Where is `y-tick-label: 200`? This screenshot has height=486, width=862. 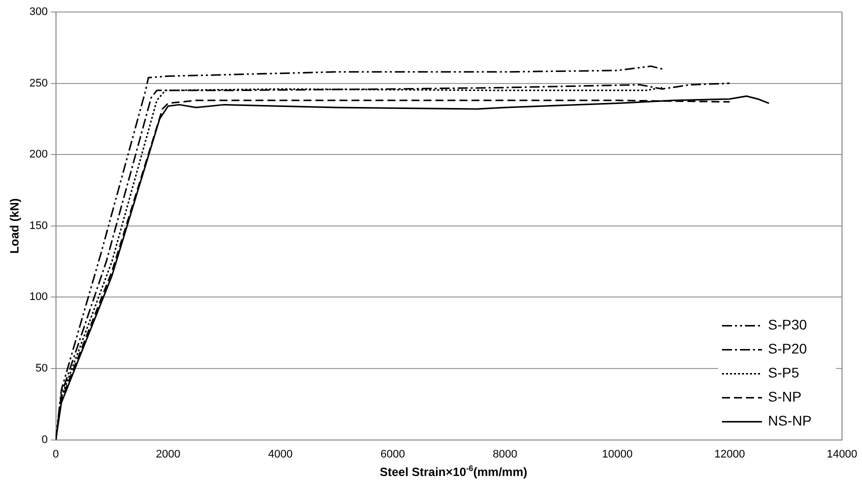
y-tick-label: 200 is located at coordinates (38, 154).